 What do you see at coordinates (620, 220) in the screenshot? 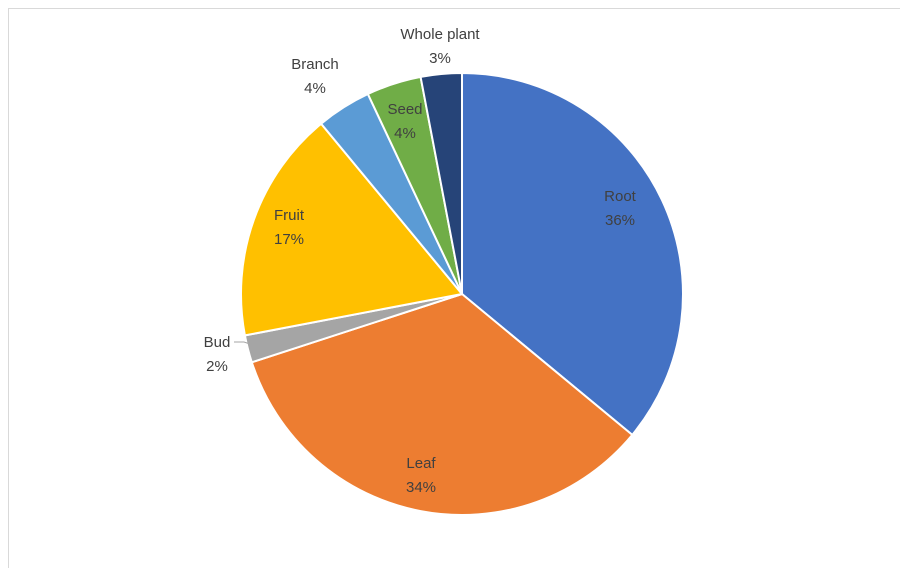
I see `slice-pct-root: 36%` at bounding box center [620, 220].